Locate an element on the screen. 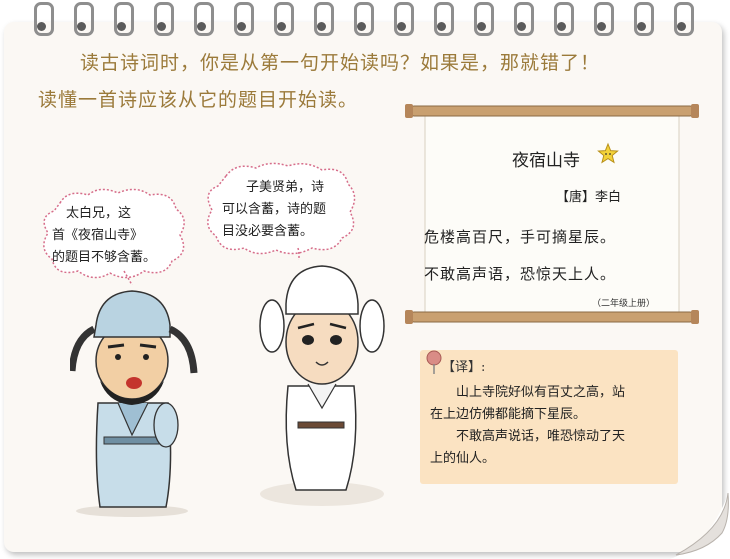 The width and height of the screenshot is (730, 559). intro-line-1: 读古诗词时，你是从第一句开始读吗？如果是，那就错了！ is located at coordinates (340, 63).